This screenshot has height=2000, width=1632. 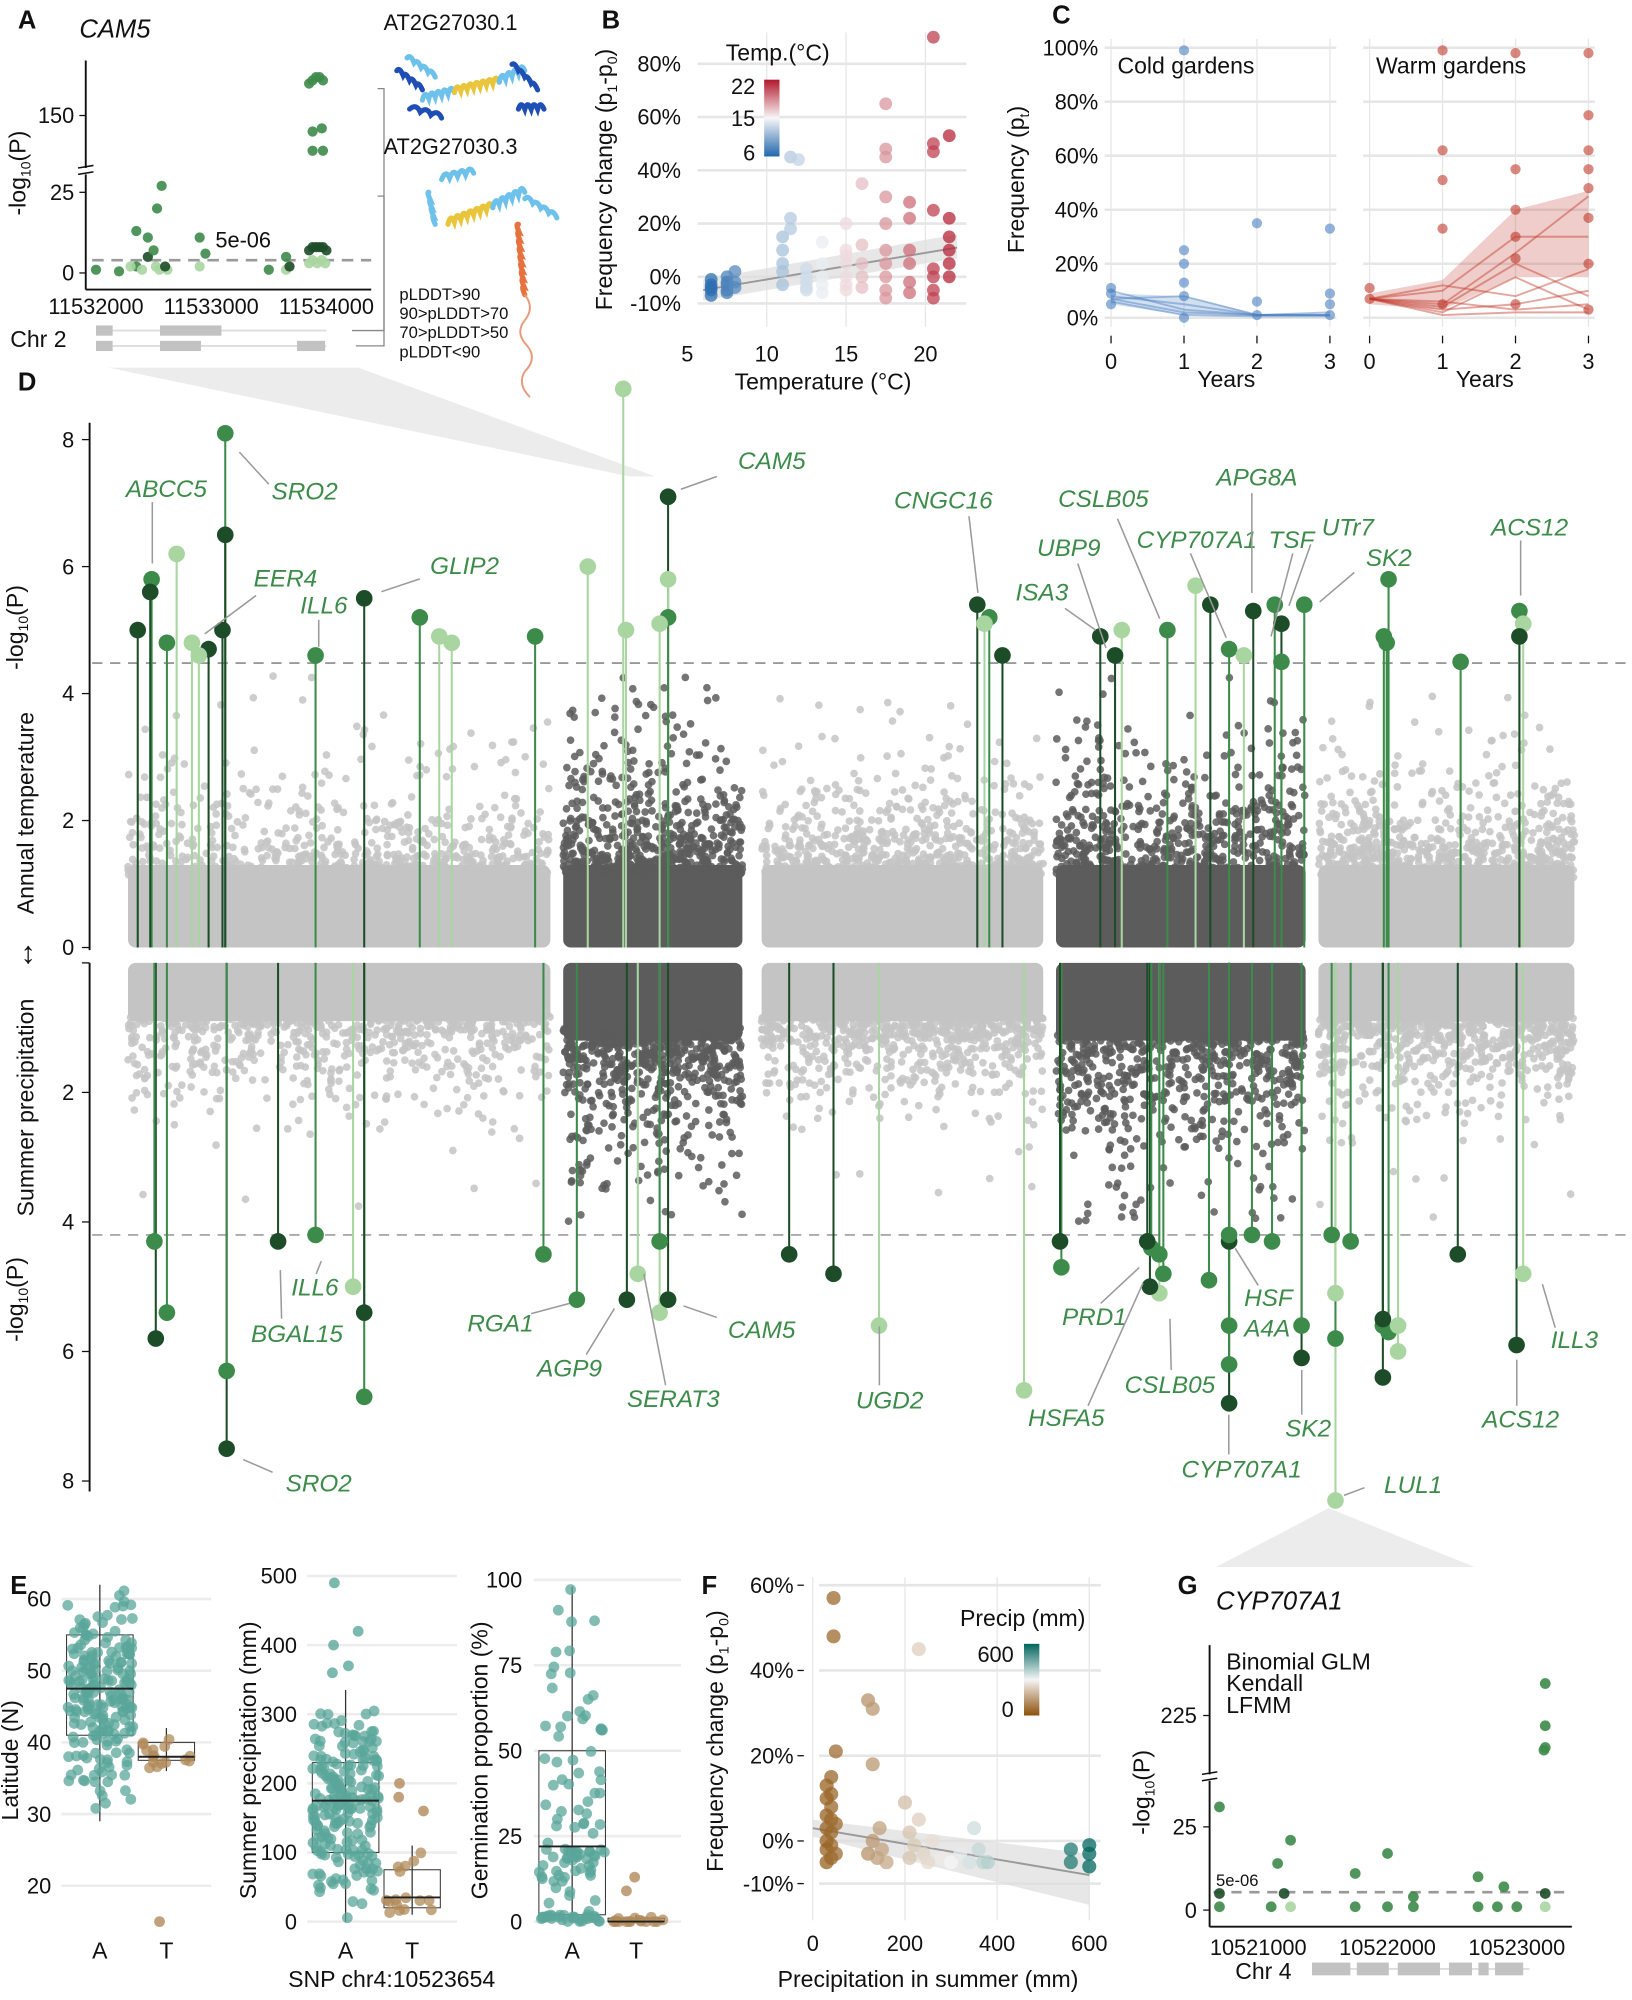 I want to click on facet-title: Warm gardens, so click(x=1451, y=65).